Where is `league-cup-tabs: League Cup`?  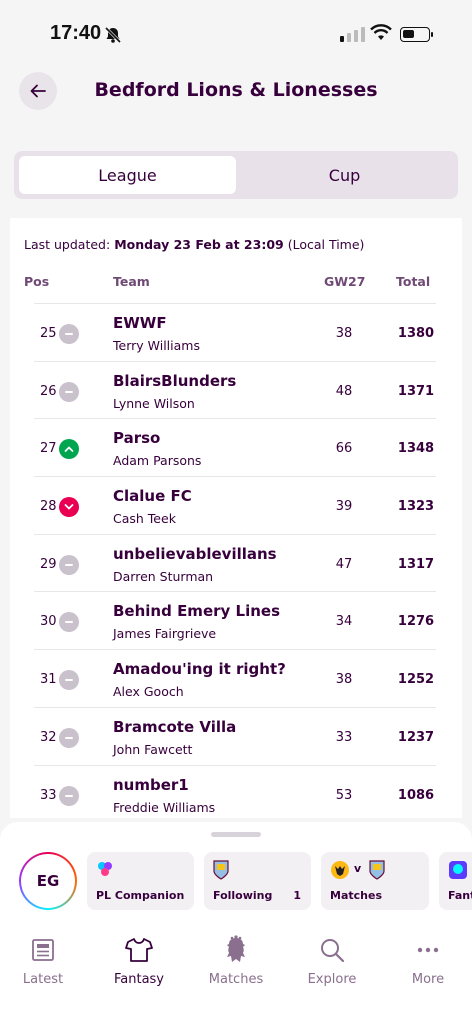 league-cup-tabs: League Cup is located at coordinates (236, 175).